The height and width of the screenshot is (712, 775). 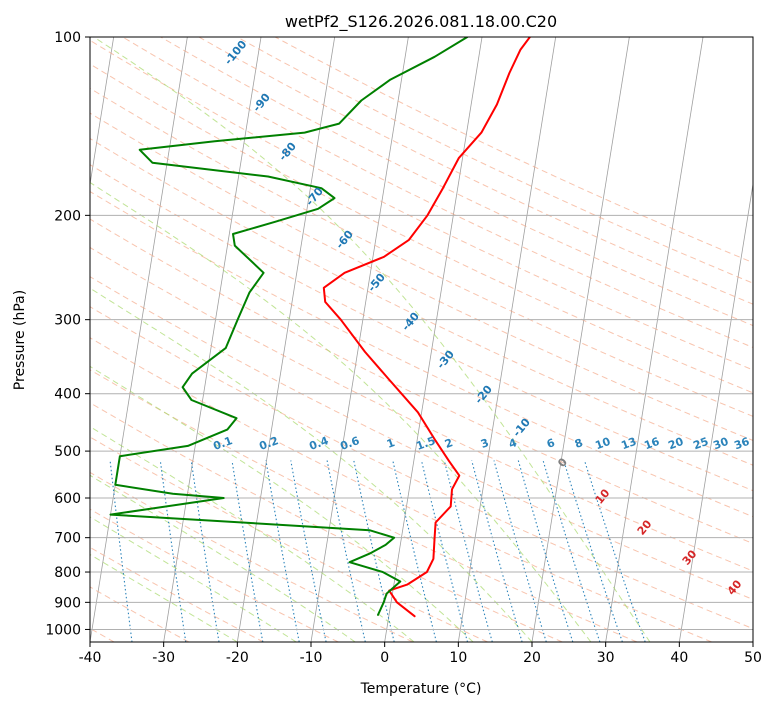 I want to click on x-tick-label: 30, so click(x=606, y=658).